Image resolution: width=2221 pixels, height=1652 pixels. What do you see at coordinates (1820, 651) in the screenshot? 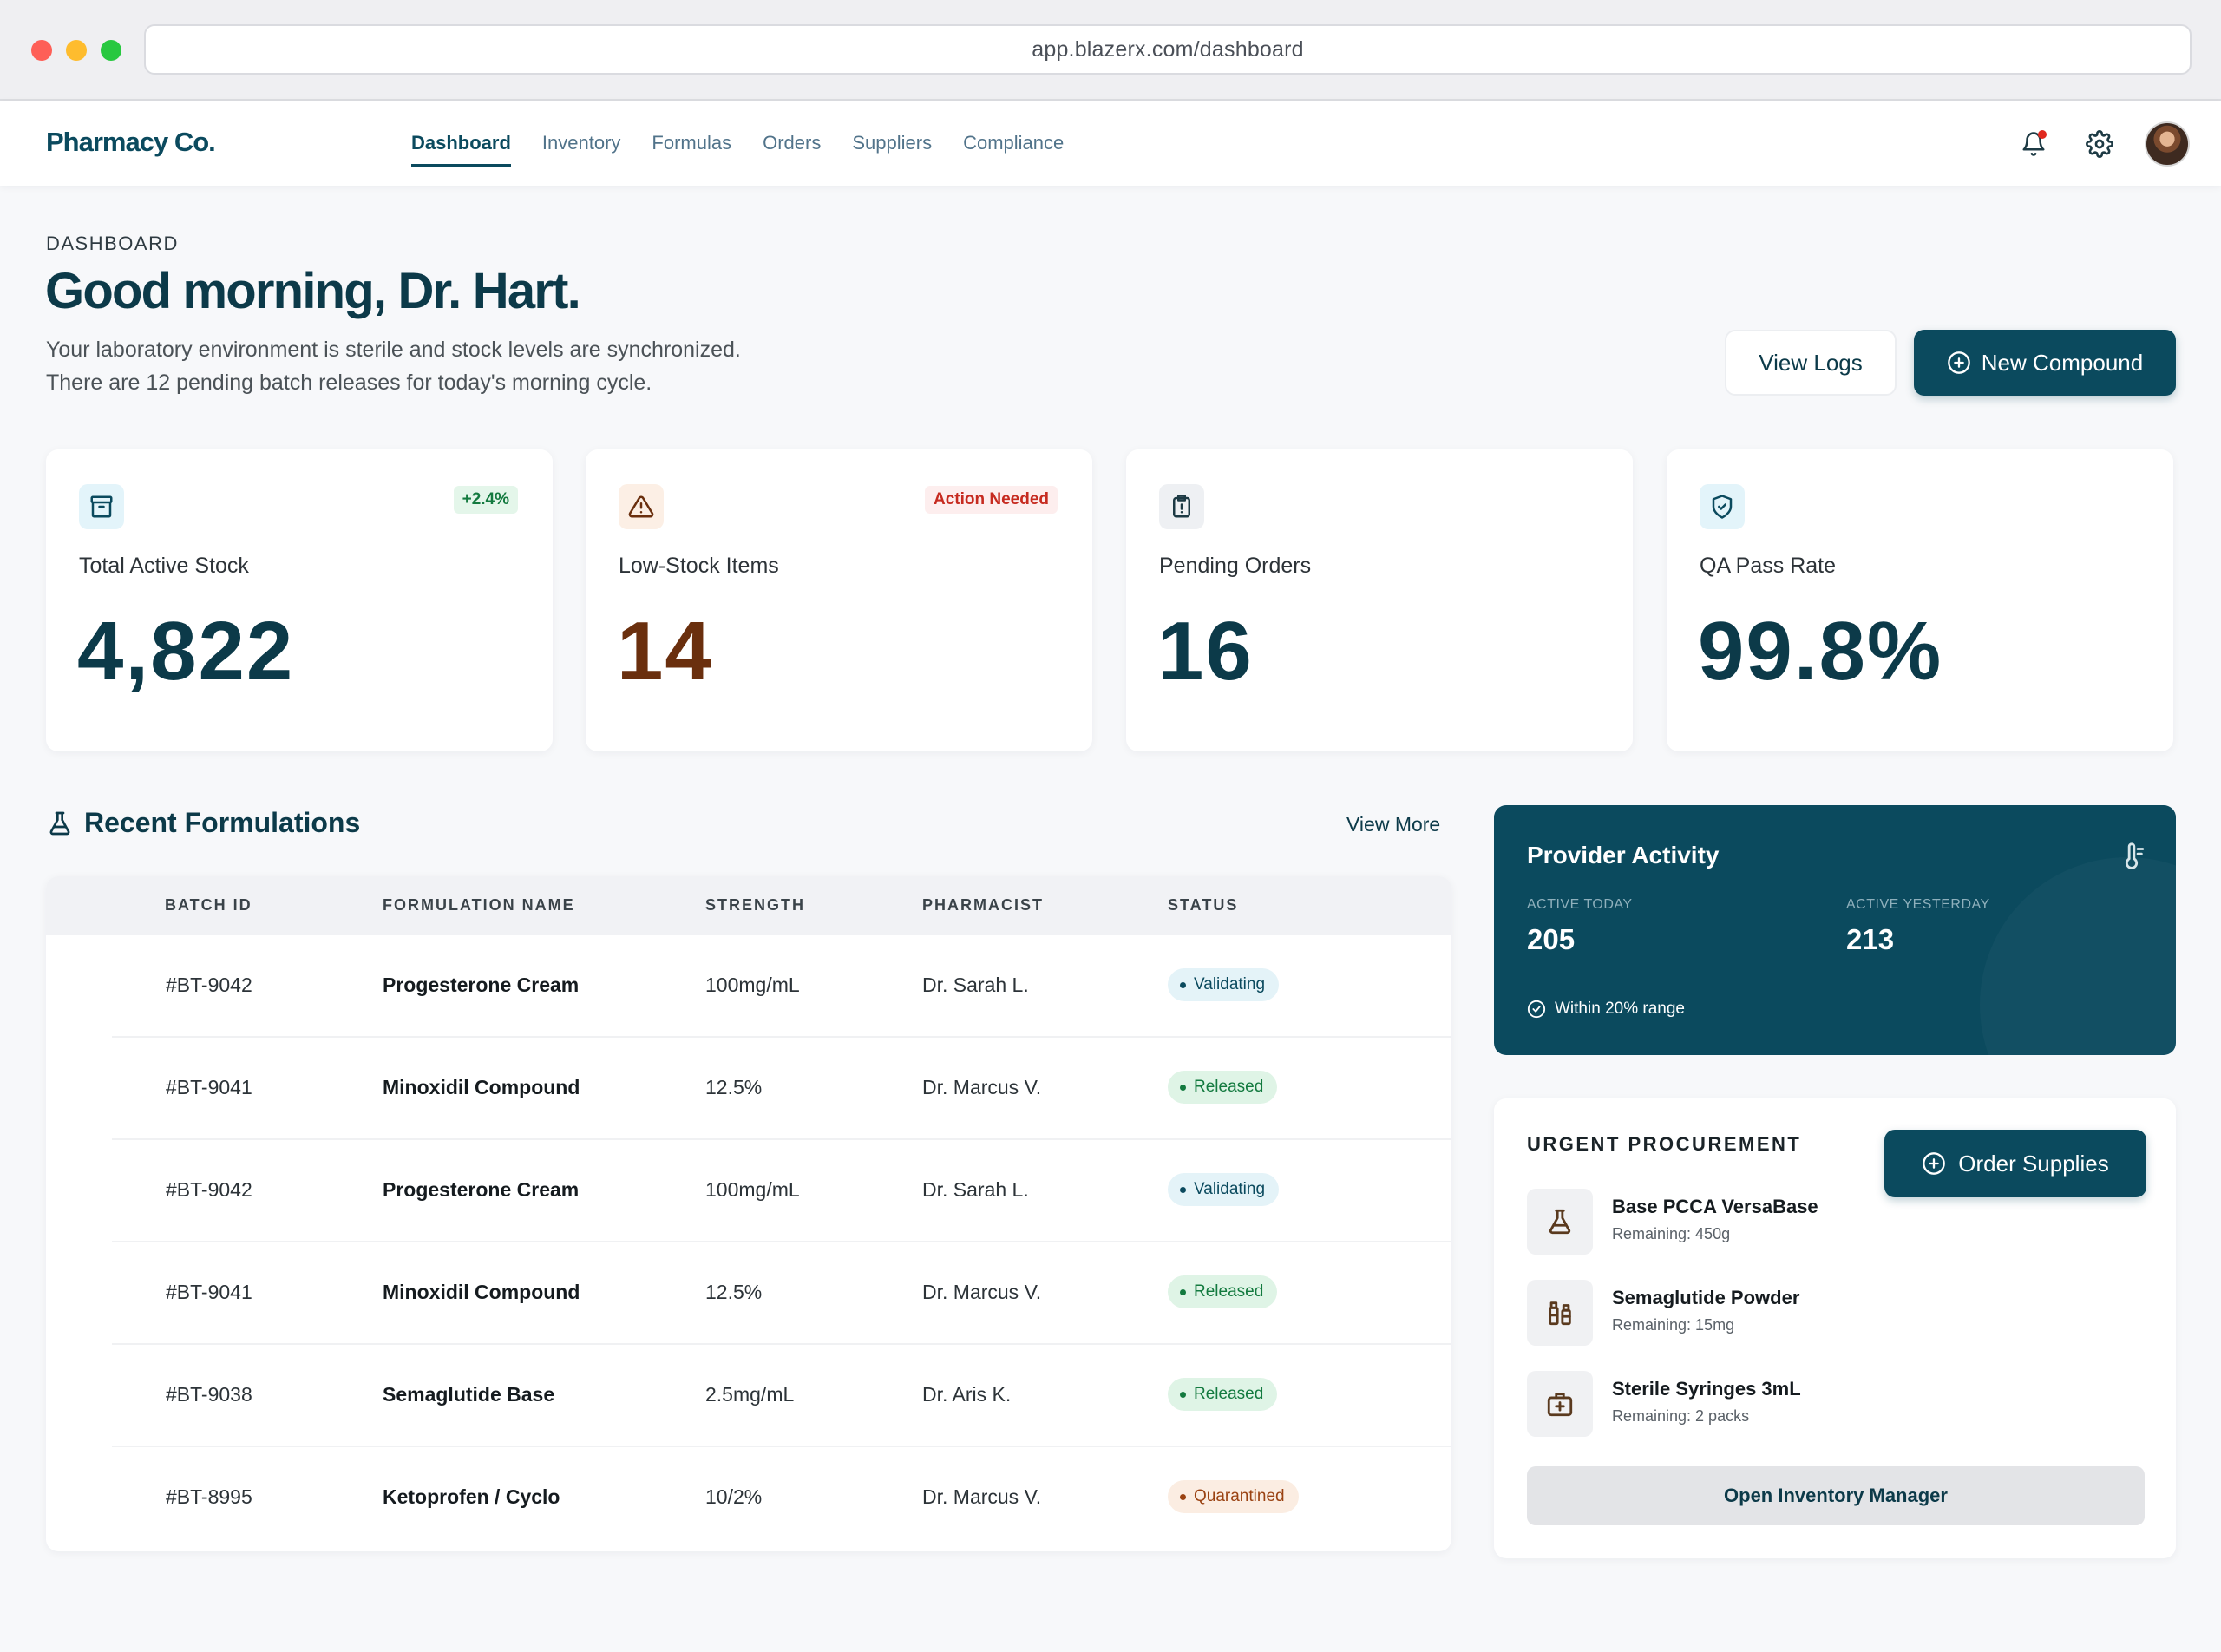
I see `stat-value: 99.8%` at bounding box center [1820, 651].